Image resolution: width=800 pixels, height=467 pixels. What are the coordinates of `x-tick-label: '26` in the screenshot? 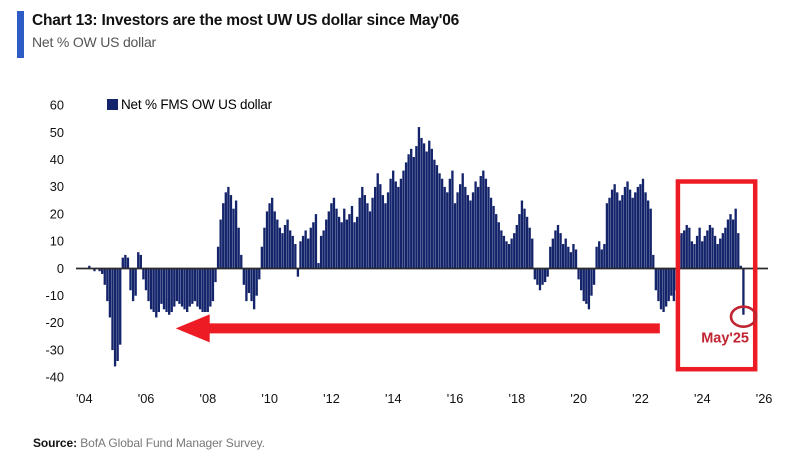 It's located at (764, 398).